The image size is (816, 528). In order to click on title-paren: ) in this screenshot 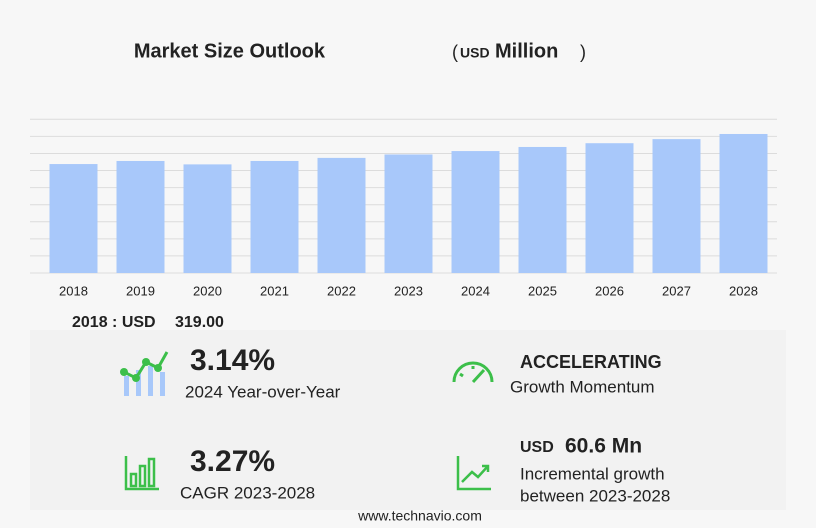, I will do `click(583, 52)`.